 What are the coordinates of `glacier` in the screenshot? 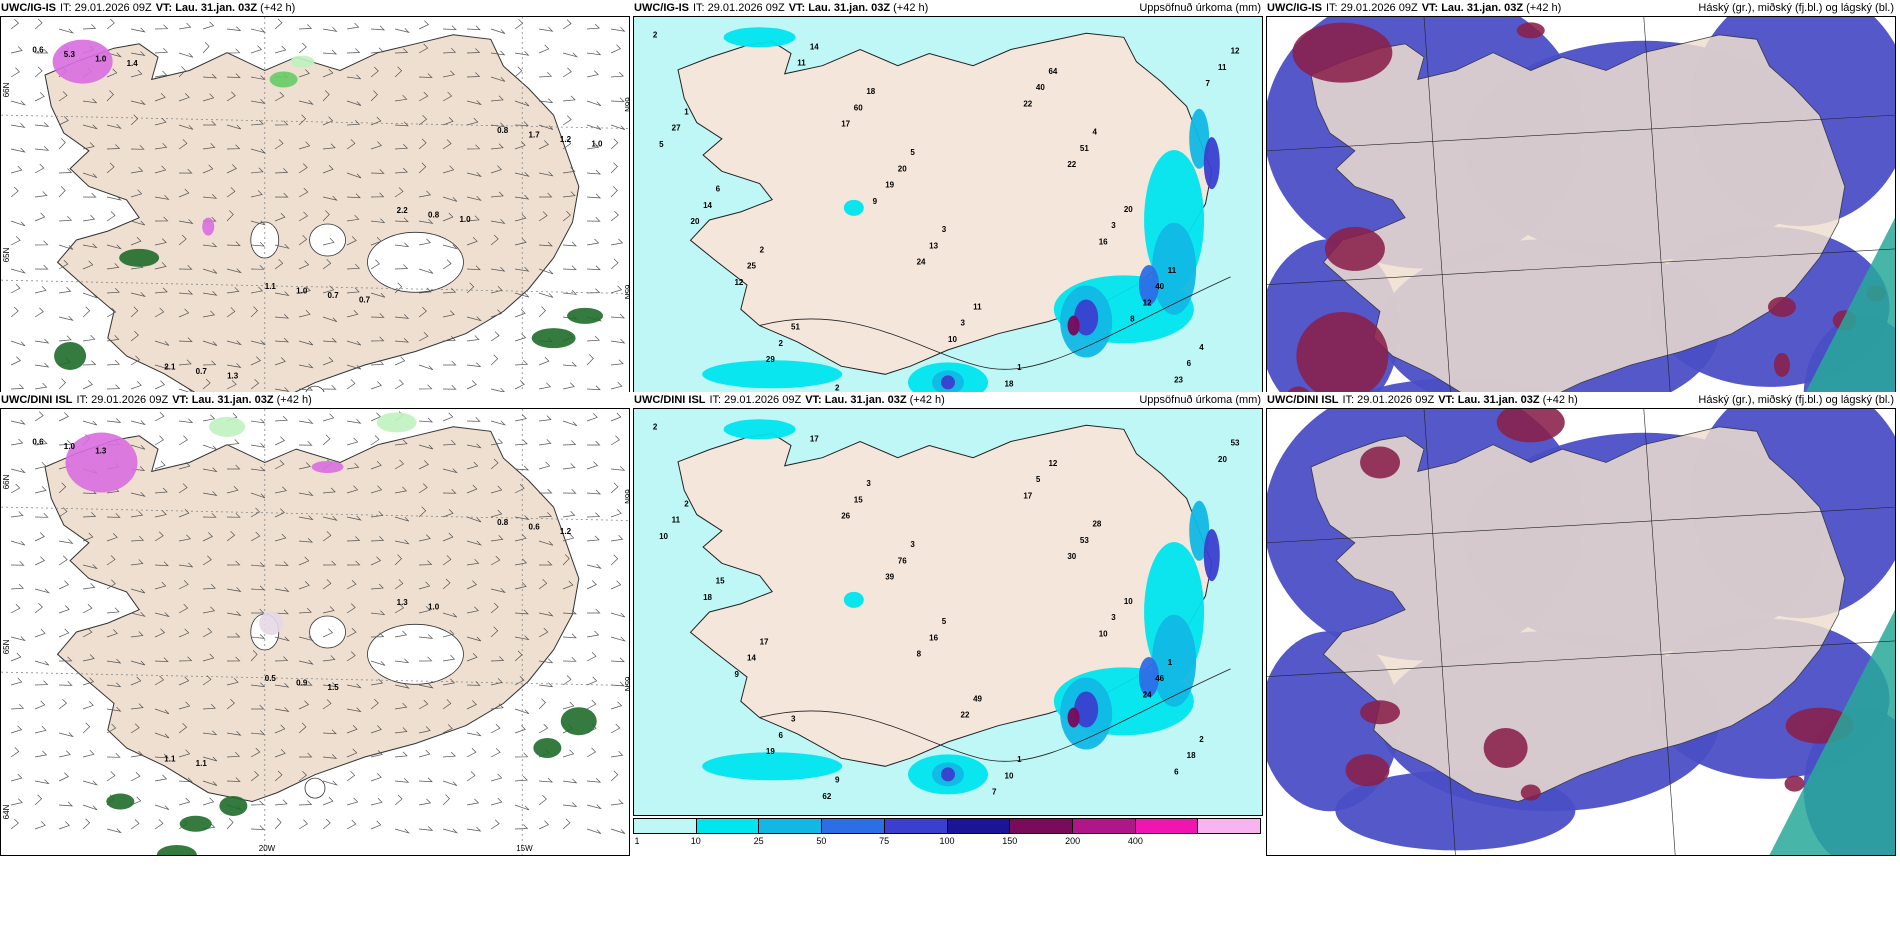 It's located at (327, 240).